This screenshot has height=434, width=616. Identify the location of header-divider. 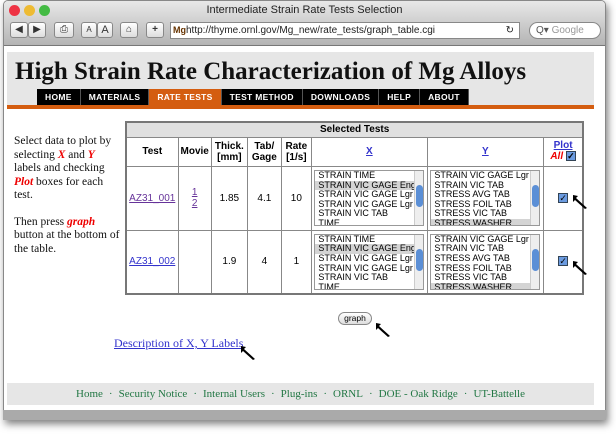
(300, 107).